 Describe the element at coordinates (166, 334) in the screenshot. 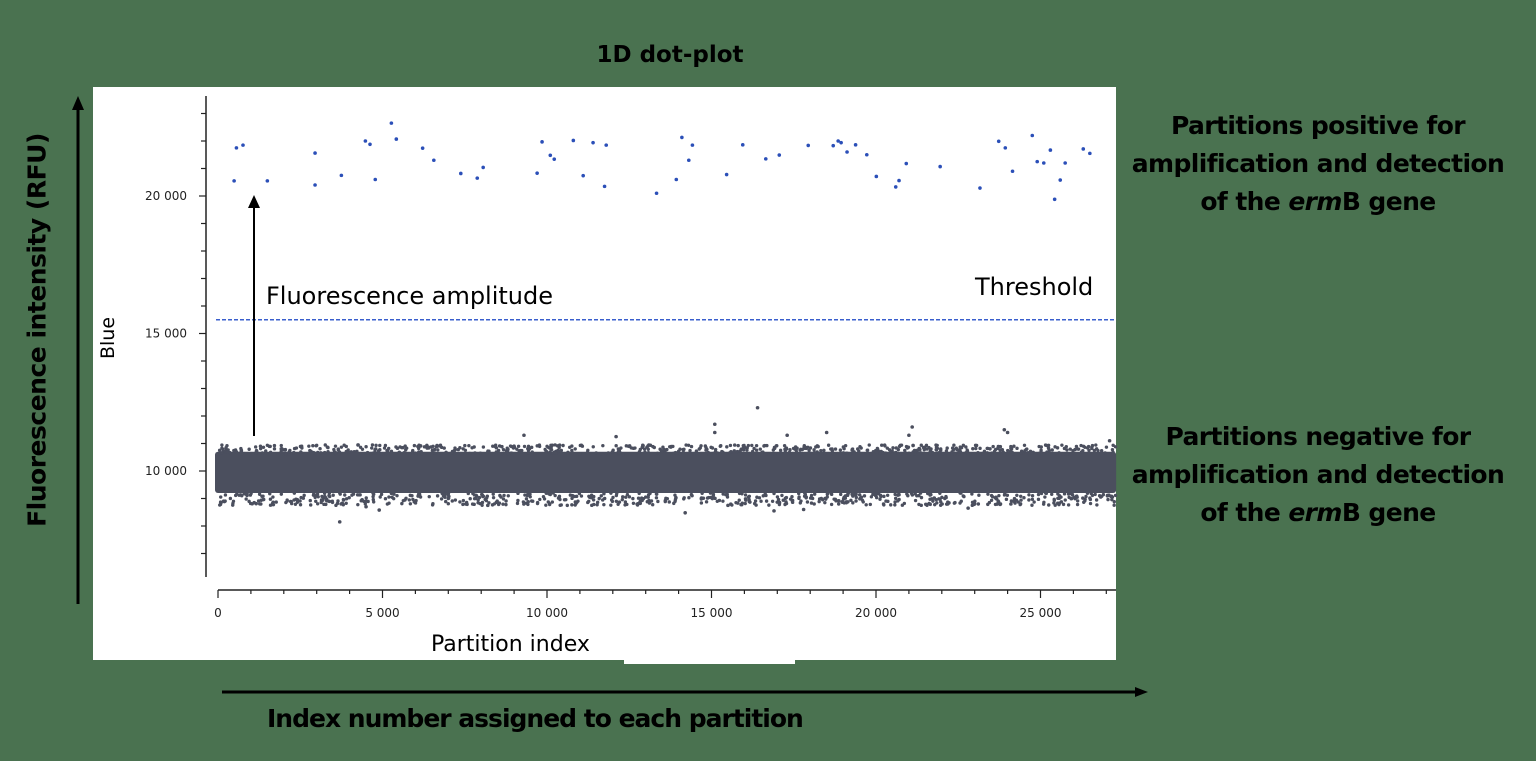

I see `y-tick-label: 15 000` at that location.